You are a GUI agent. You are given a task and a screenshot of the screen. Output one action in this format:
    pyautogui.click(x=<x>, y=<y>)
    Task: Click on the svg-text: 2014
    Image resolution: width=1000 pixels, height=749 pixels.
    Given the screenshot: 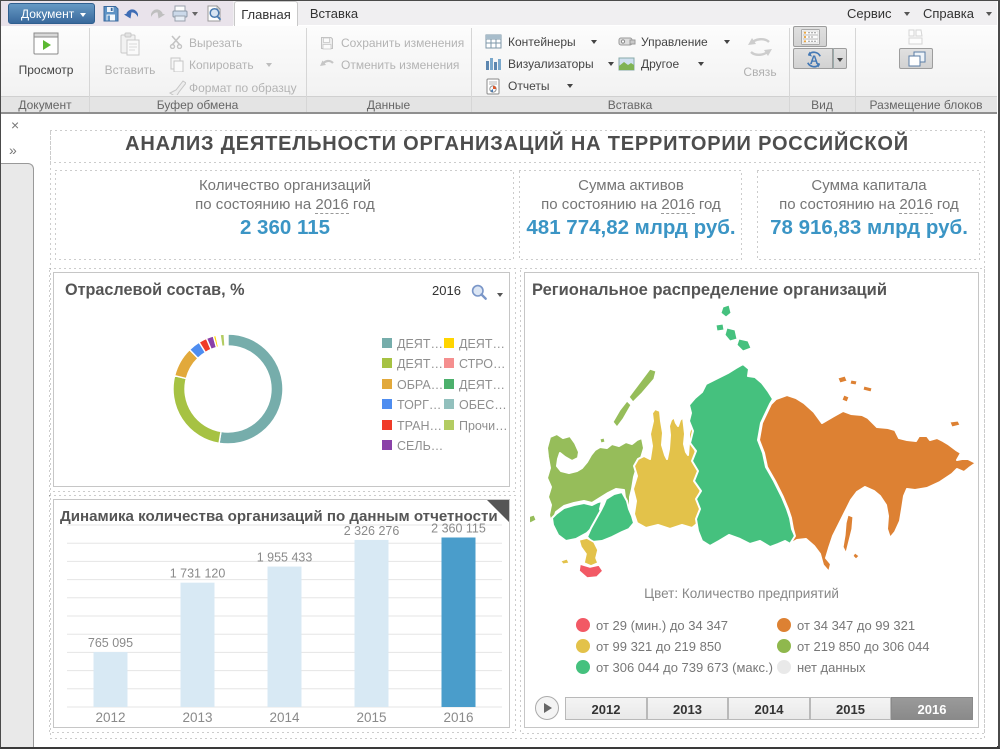 What is the action you would take?
    pyautogui.click(x=284, y=717)
    